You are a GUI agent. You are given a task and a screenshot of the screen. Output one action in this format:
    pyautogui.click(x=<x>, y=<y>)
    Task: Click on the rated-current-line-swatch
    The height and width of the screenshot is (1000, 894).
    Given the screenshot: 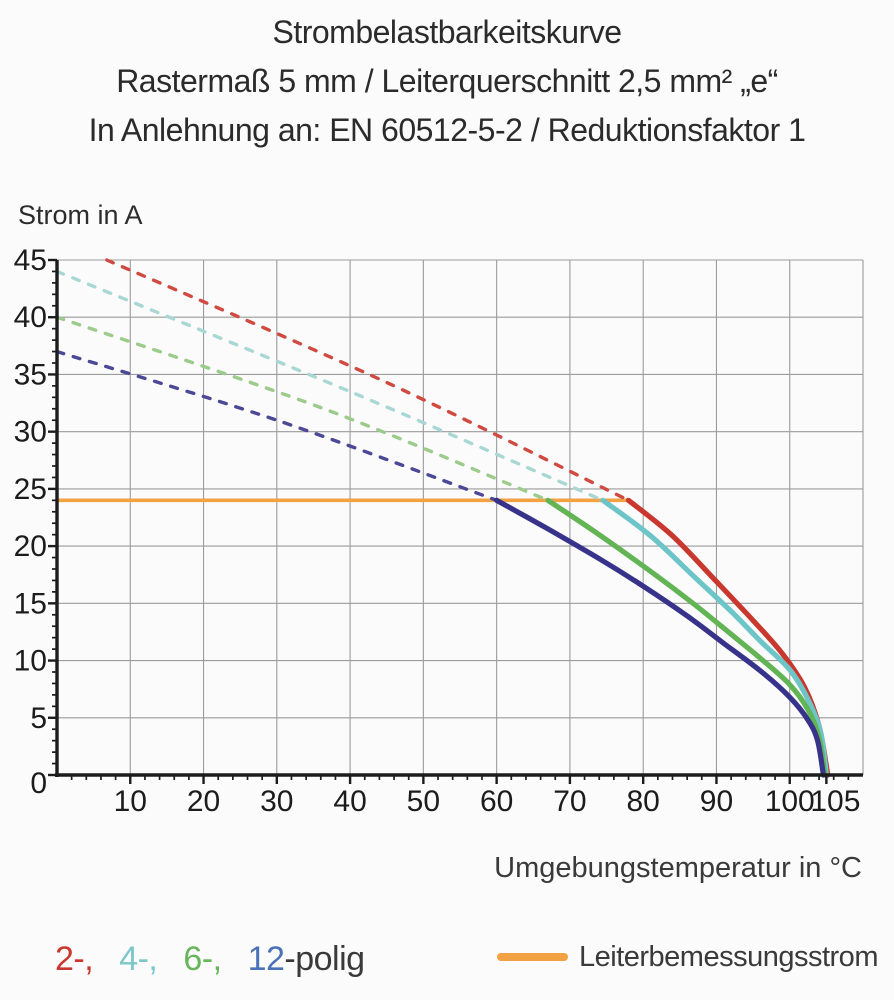 What is the action you would take?
    pyautogui.click(x=532, y=957)
    